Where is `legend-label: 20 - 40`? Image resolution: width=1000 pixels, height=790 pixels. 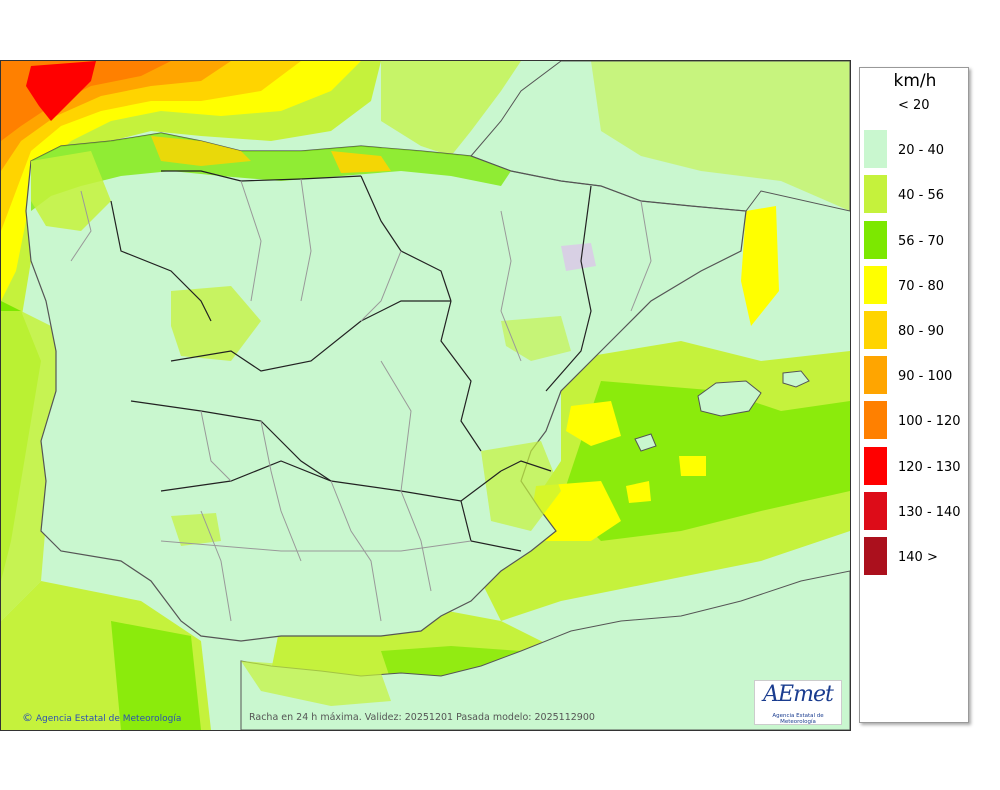
legend-label: 20 - 40 is located at coordinates (921, 151).